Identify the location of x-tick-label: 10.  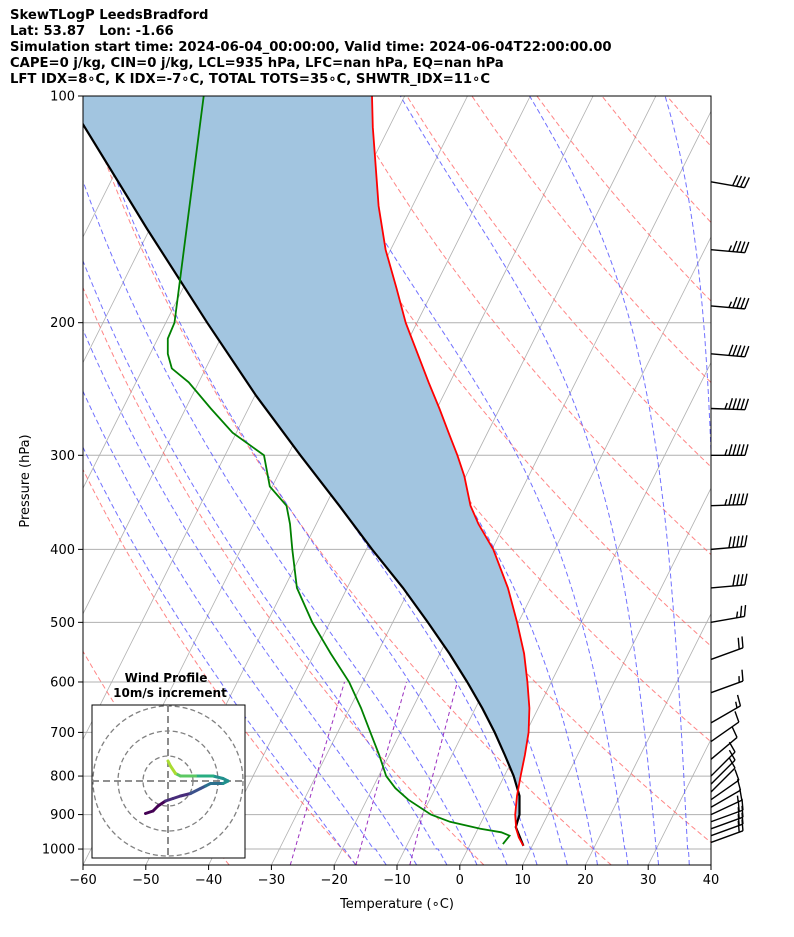
(522, 880).